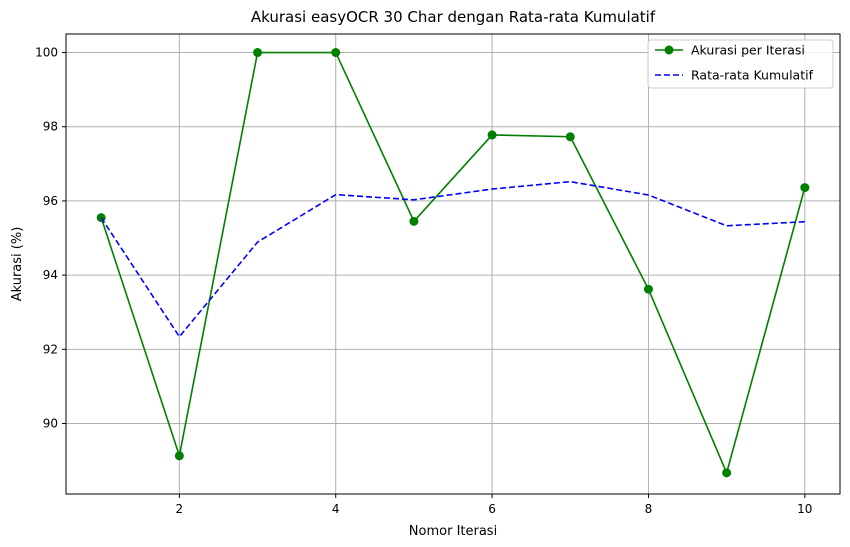 Image resolution: width=850 pixels, height=547 pixels. What do you see at coordinates (748, 50) in the screenshot?
I see `legend-label-akurasi: Akurasi per Iterasi` at bounding box center [748, 50].